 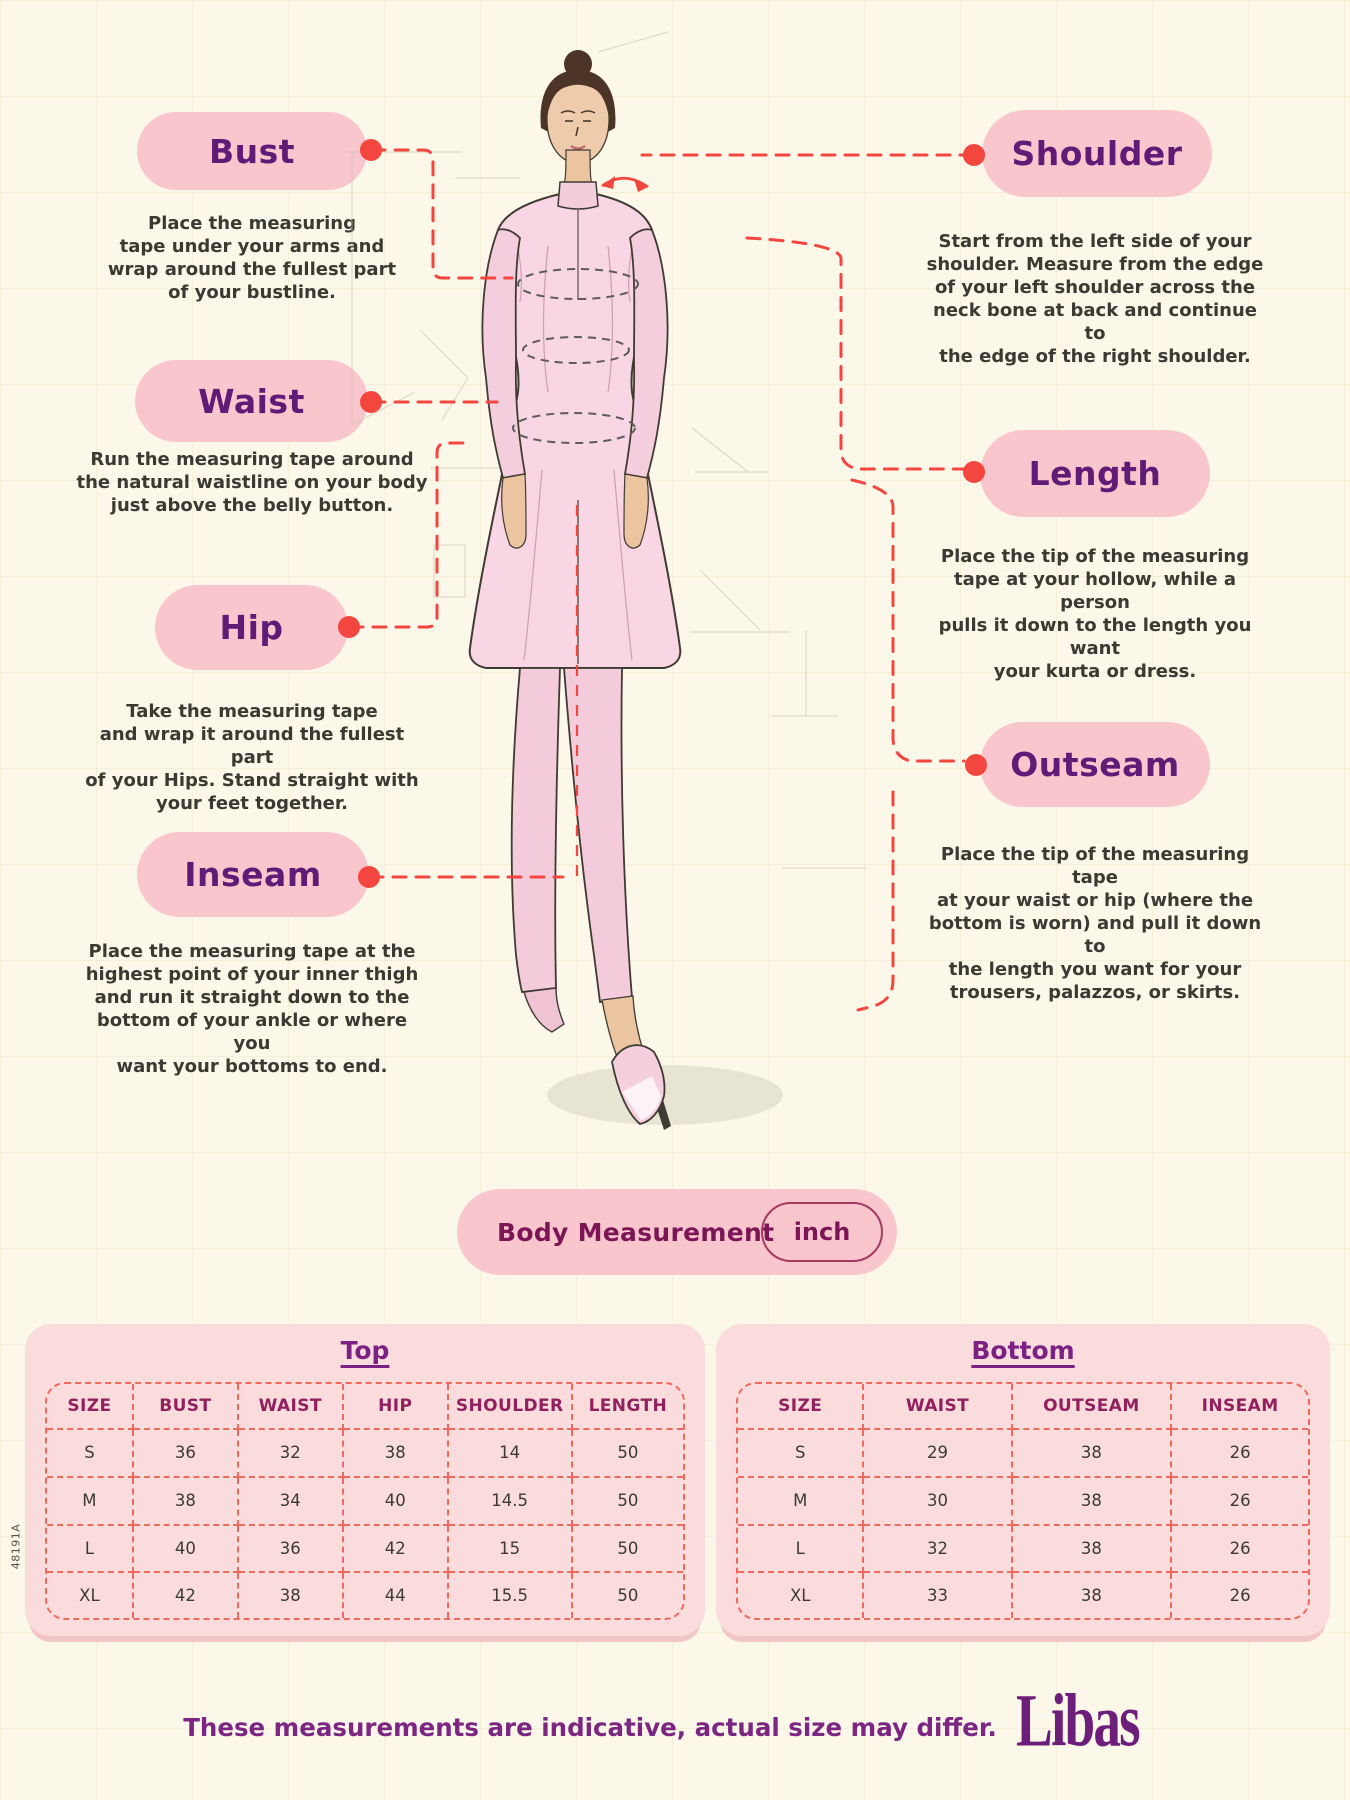 I want to click on hair, so click(x=578, y=102).